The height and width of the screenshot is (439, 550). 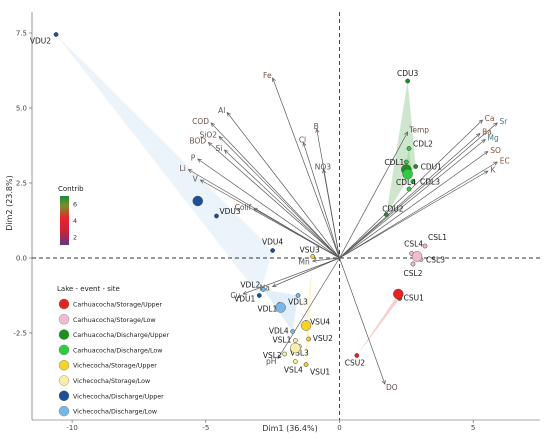 I want to click on point-vsu3, so click(x=313, y=256).